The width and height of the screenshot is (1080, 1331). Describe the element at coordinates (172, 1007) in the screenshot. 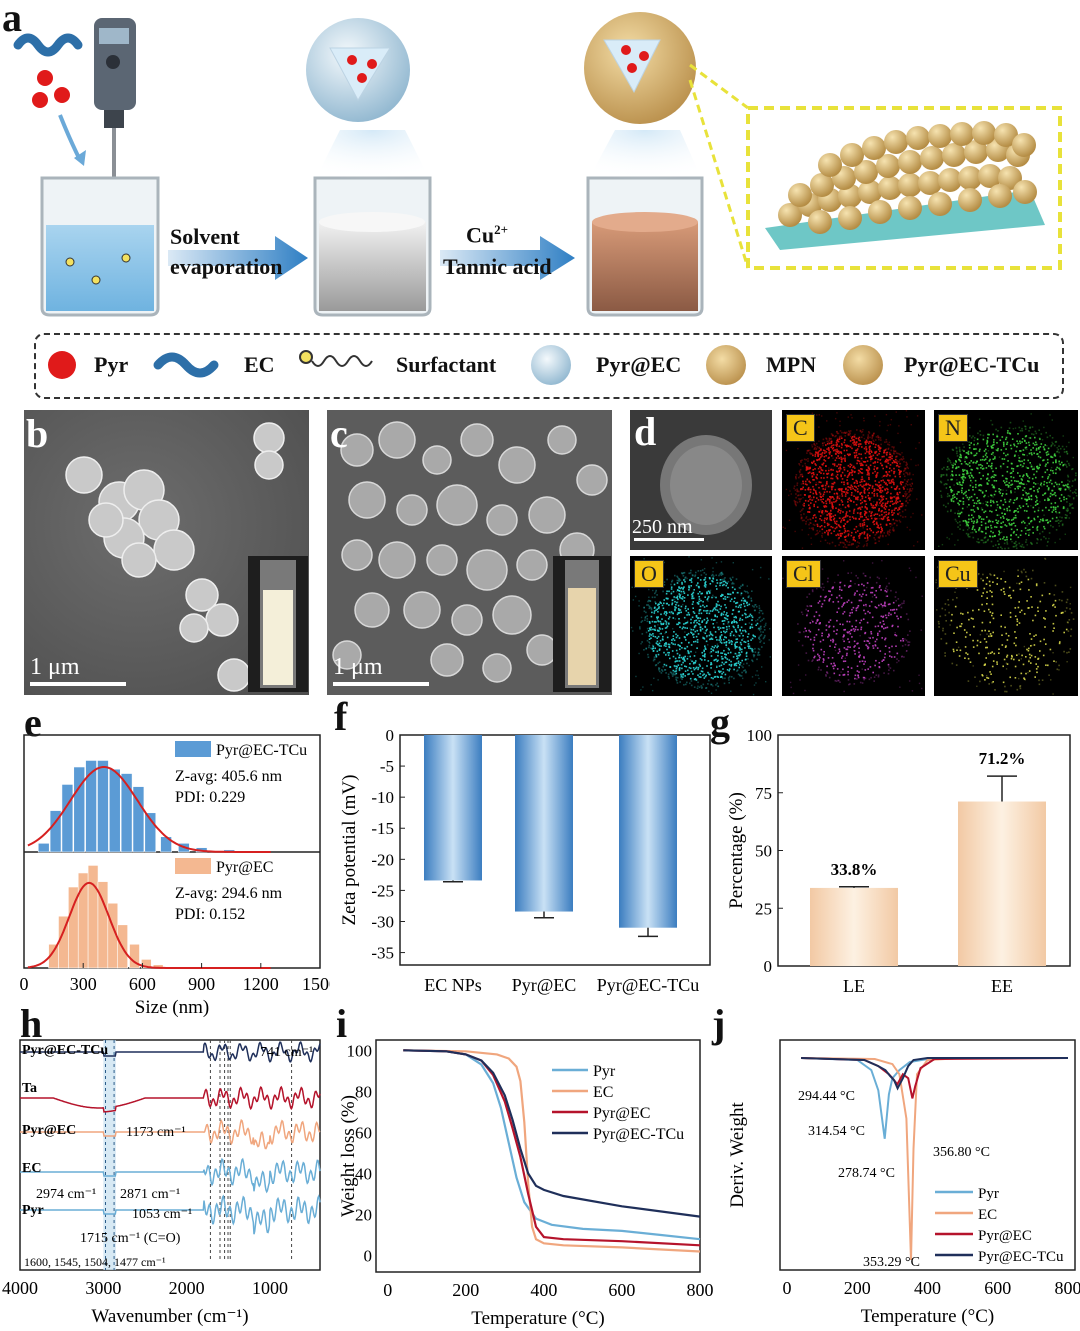

I see `chart-e-xlabel: Size (nm)` at that location.